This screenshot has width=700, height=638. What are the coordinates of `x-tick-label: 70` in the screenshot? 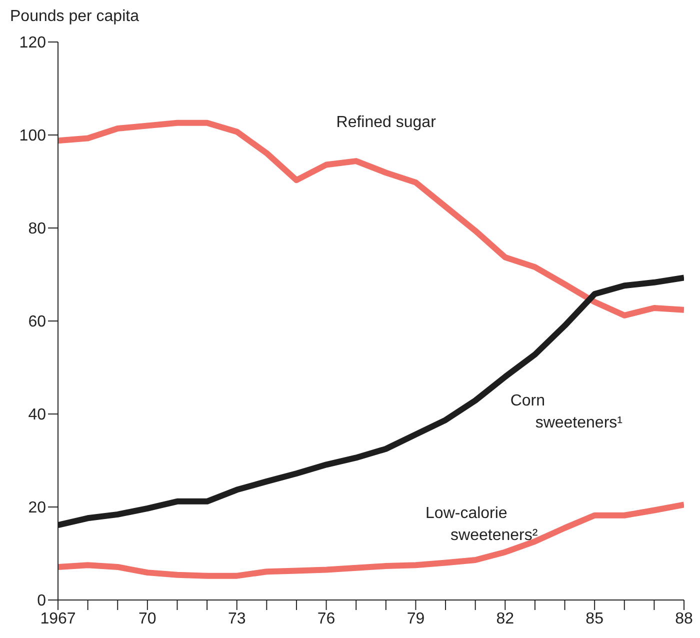 It's located at (147, 619).